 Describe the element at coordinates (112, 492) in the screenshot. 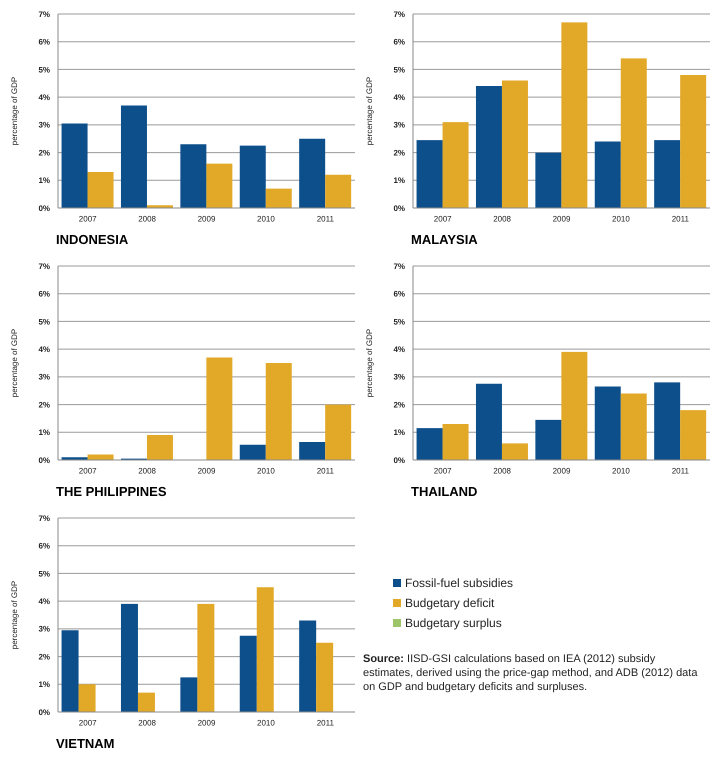

I see `text: THE PHILIPPINES` at that location.